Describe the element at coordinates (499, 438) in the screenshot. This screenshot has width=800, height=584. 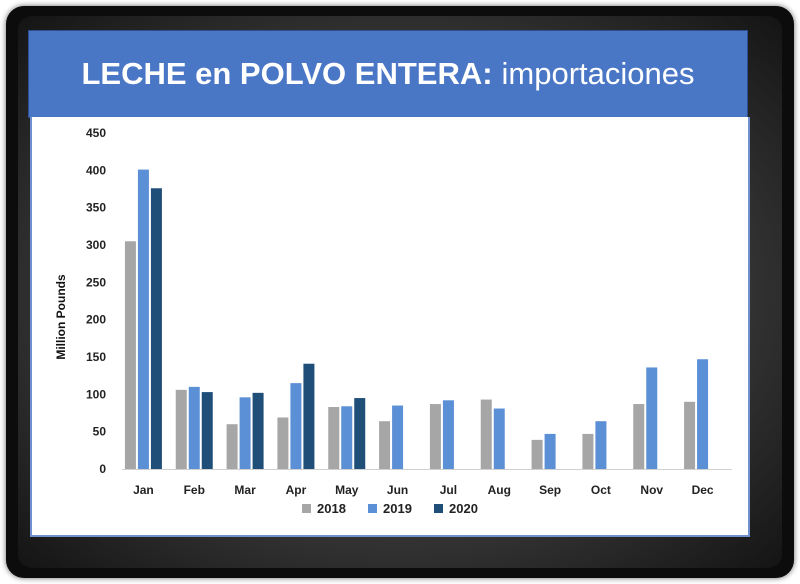
I see `bar-2019-aug` at that location.